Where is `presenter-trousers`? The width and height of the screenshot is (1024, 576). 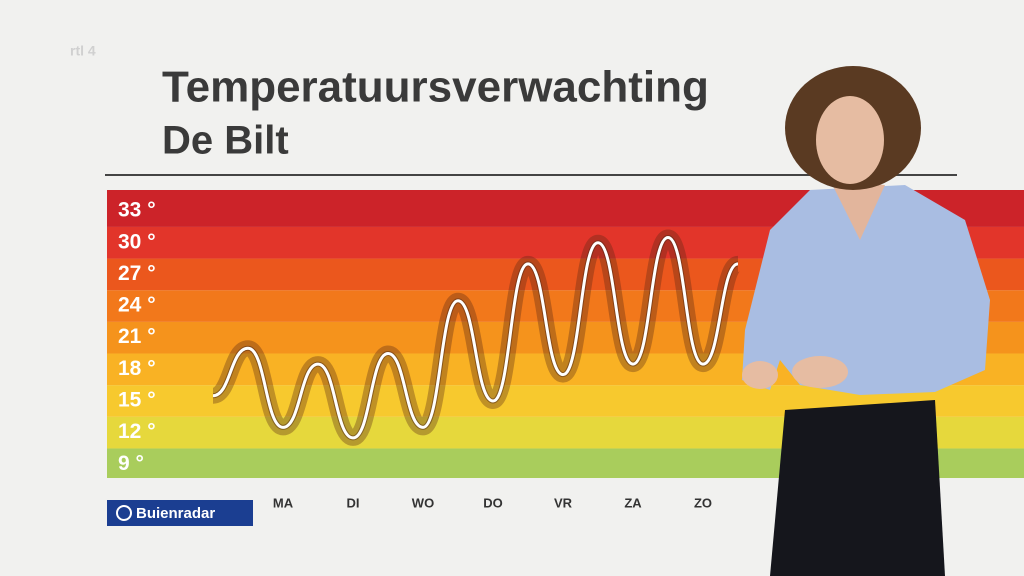 presenter-trousers is located at coordinates (857, 488).